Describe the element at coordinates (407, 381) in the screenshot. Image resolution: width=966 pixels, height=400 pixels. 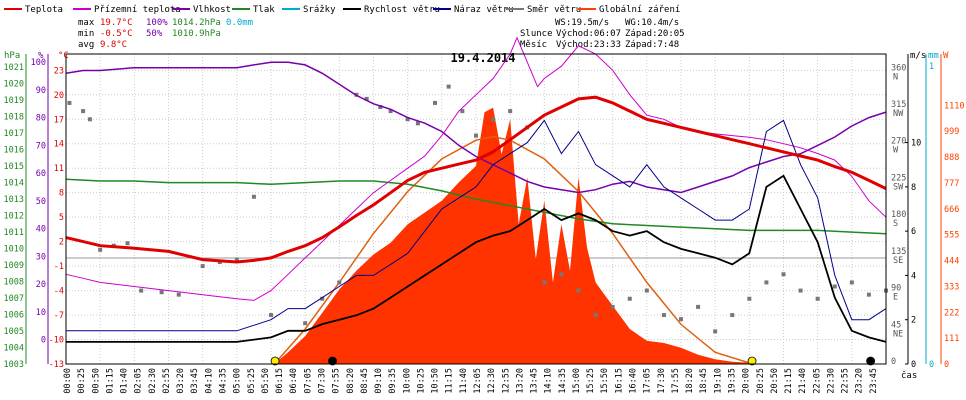
I see `tick-x: 10:00` at that location.